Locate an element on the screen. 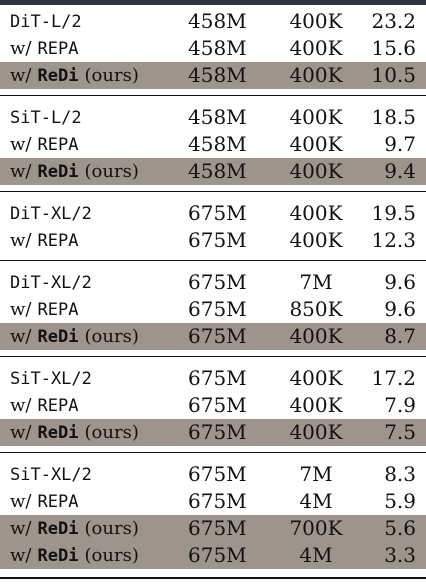  table-row: w/ REPA 458M 400K 15.6 is located at coordinates (213, 48).